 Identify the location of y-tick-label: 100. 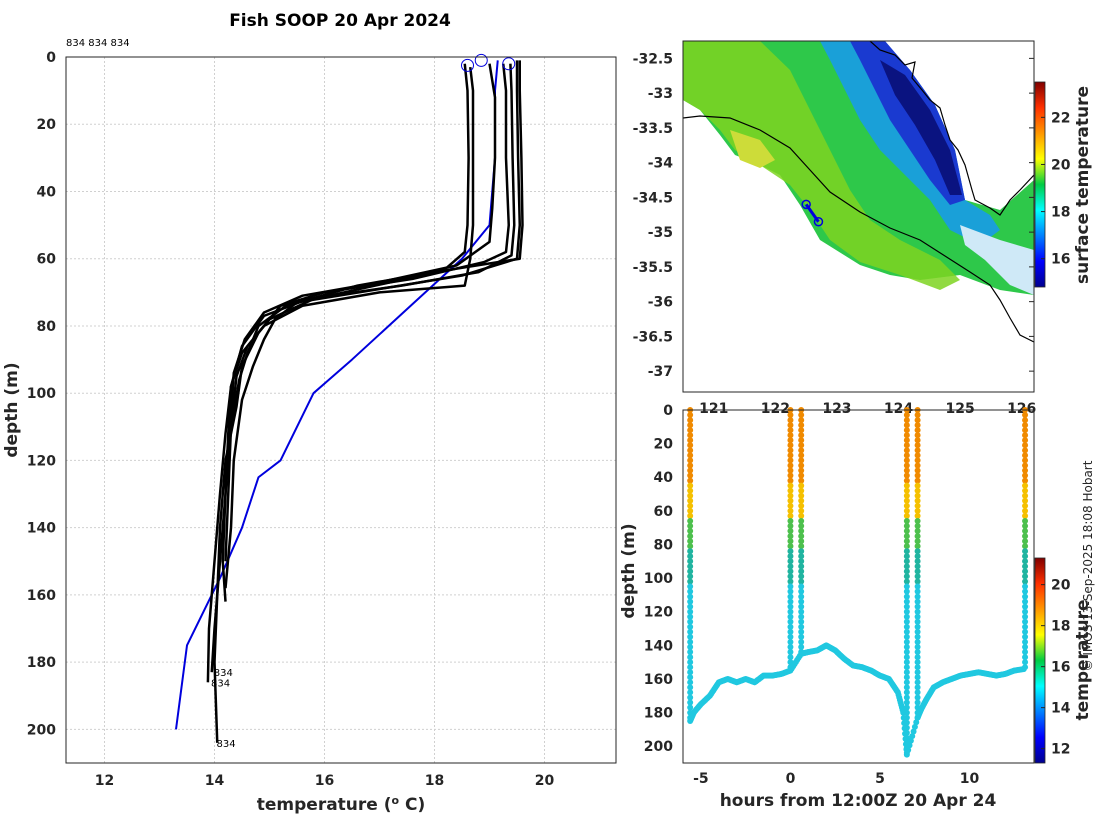
(41, 394).